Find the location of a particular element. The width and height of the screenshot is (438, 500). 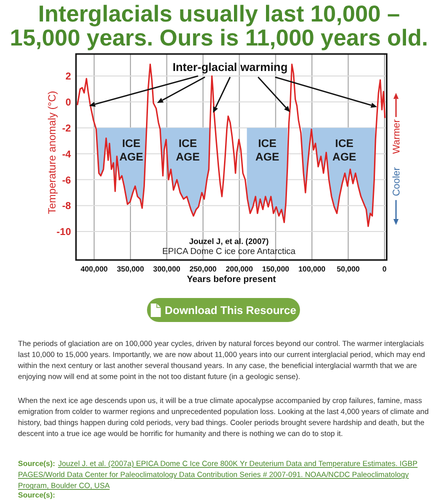

text: Cooler is located at coordinates (396, 181).